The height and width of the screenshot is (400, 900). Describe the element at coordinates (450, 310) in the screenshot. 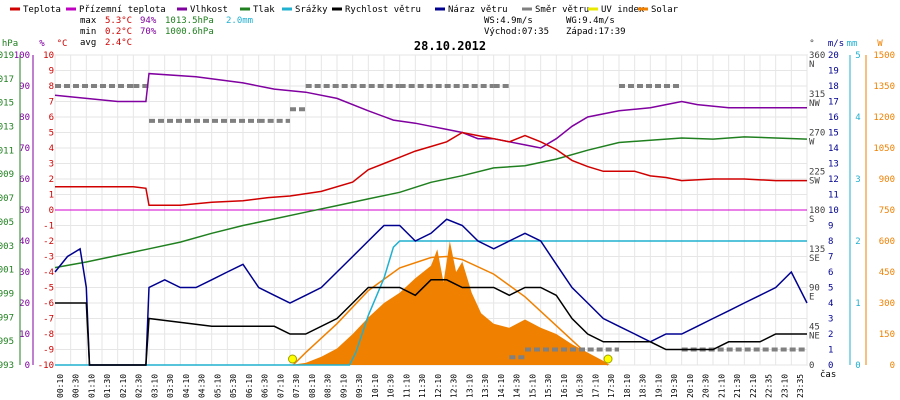

I see `solar-theoretical-line` at that location.